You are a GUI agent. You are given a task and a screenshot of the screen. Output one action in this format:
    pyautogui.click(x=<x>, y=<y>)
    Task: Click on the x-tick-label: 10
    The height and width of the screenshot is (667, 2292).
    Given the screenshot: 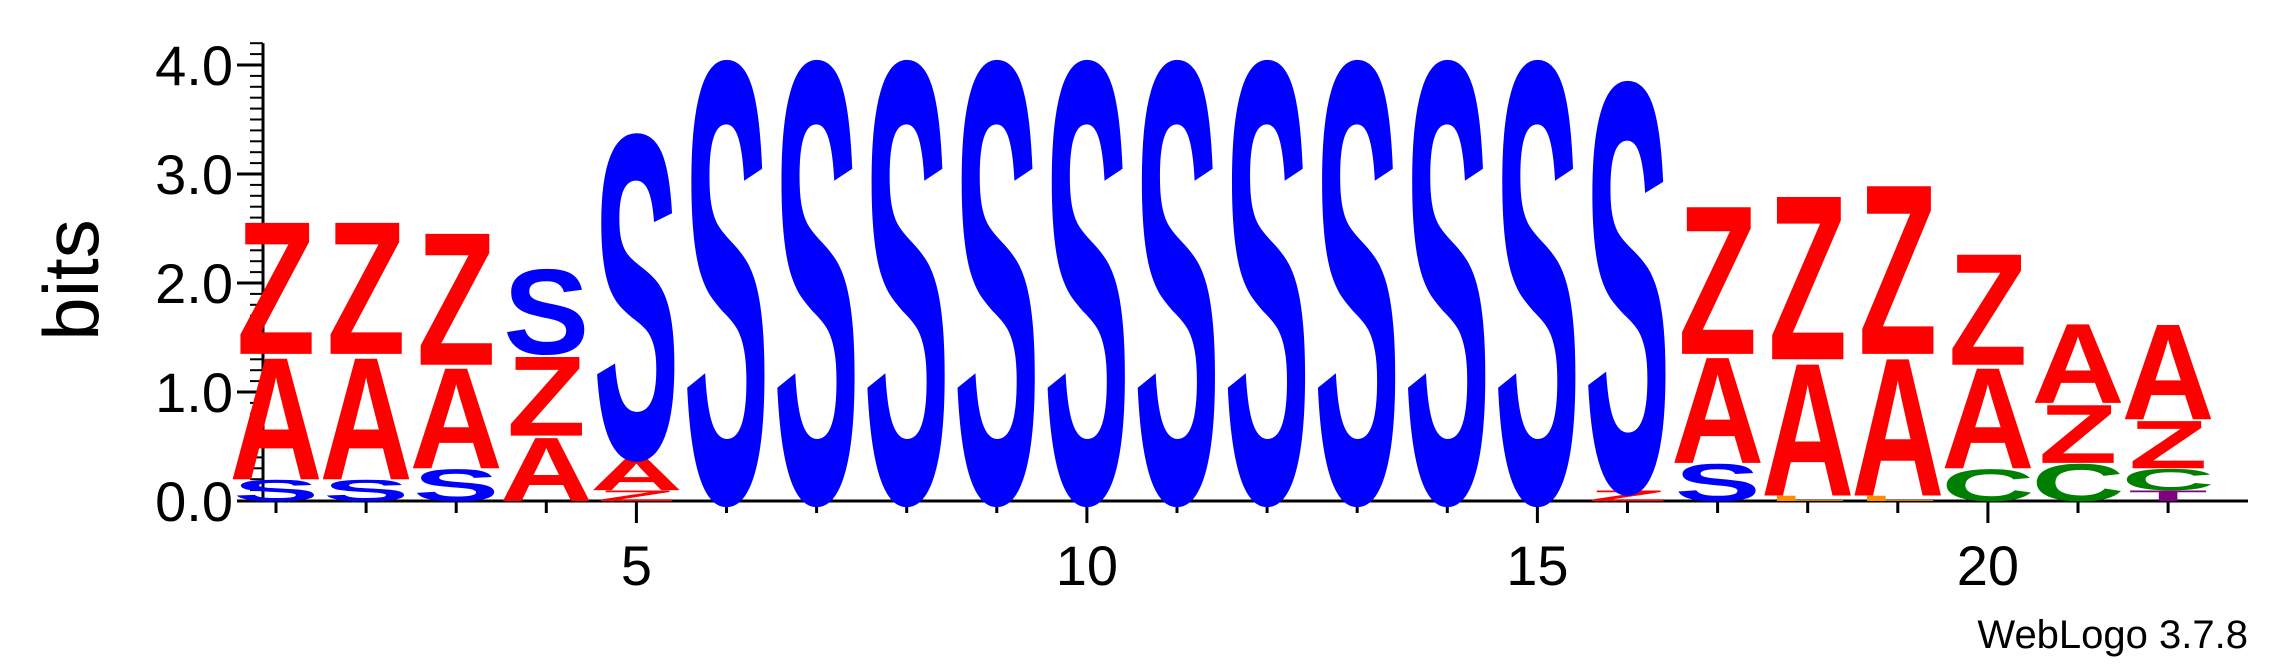 What is the action you would take?
    pyautogui.click(x=1087, y=565)
    